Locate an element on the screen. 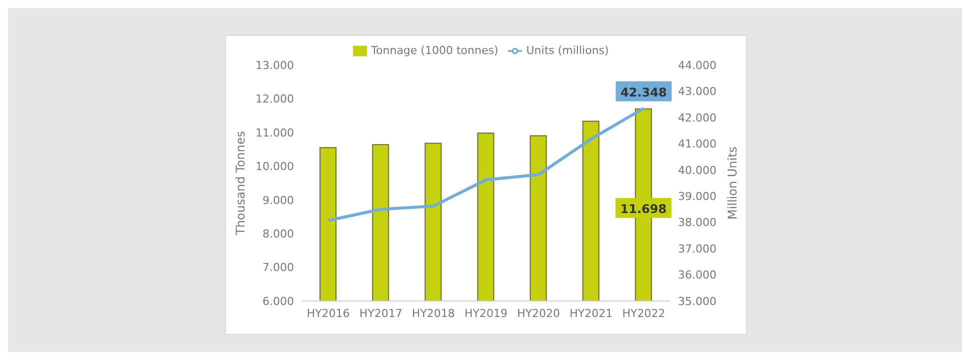 The height and width of the screenshot is (360, 970). y2-axis-title: Million Units is located at coordinates (732, 183).